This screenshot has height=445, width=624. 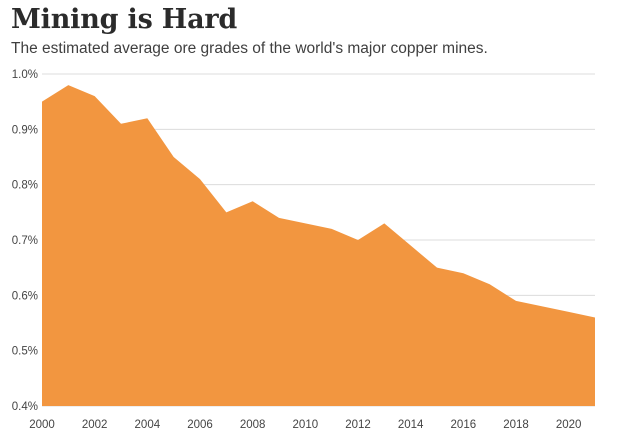 I want to click on y-tick-label: 0.9%, so click(x=25, y=130).